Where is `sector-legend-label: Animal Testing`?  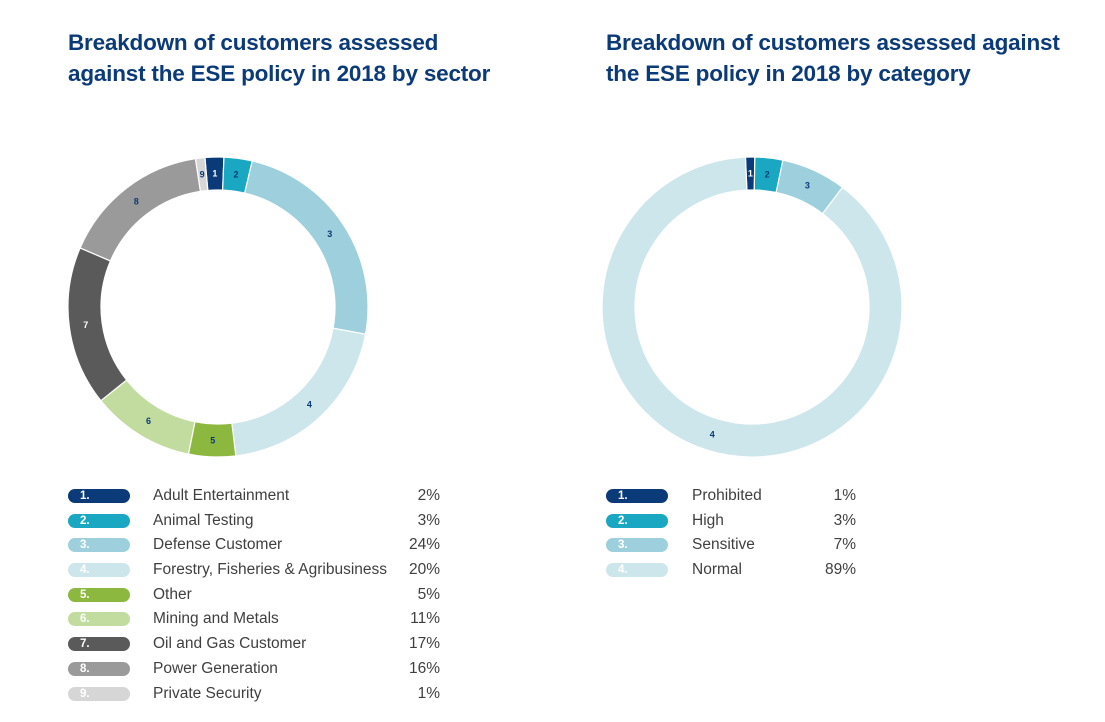
sector-legend-label: Animal Testing is located at coordinates (203, 520).